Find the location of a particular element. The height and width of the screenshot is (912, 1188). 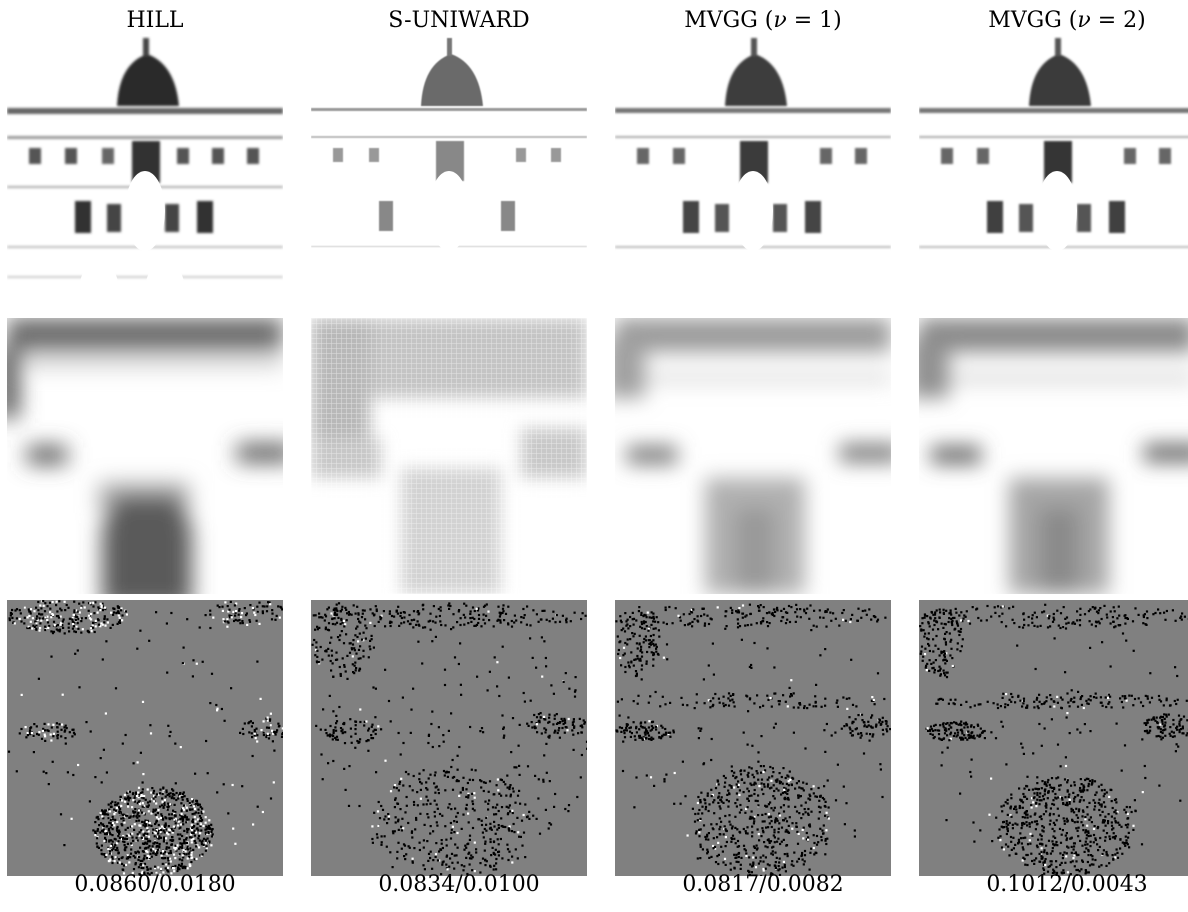

probability-map-hill is located at coordinates (145, 456).